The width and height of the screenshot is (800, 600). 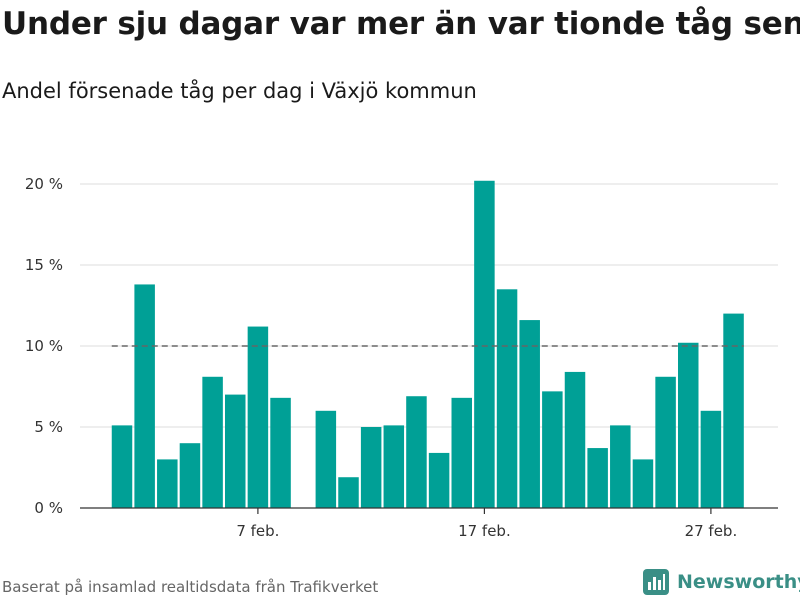 I want to click on y-tick-label: 5 %, so click(x=48, y=427).